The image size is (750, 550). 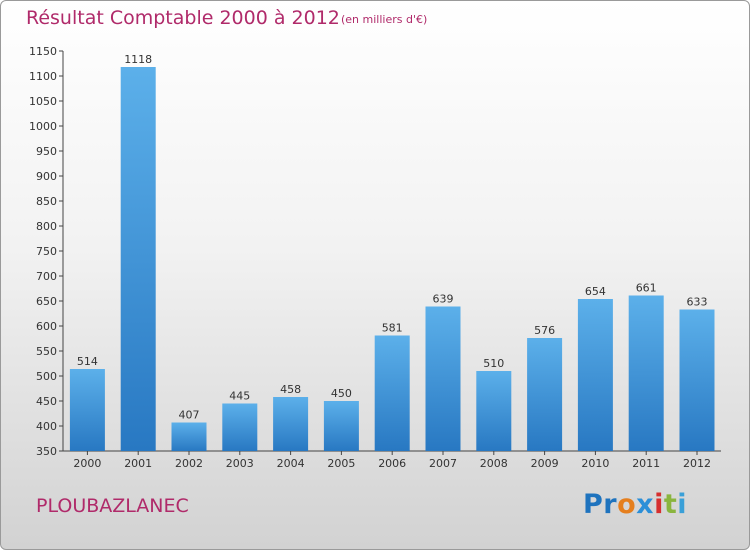 I want to click on y-tick-label: 900, so click(x=46, y=176).